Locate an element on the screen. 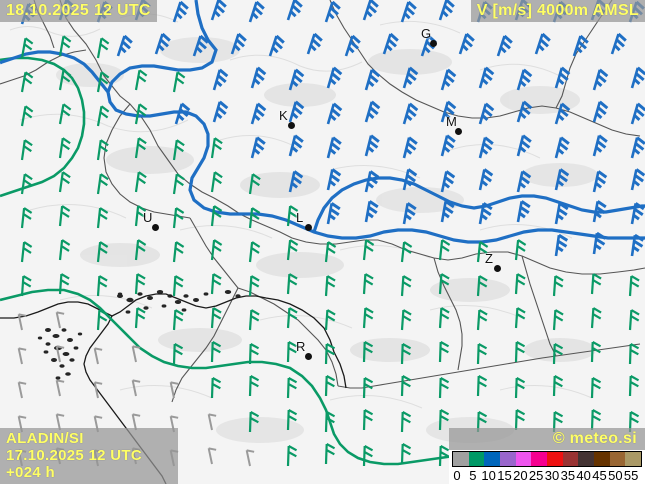  city-label: R is located at coordinates (301, 346).